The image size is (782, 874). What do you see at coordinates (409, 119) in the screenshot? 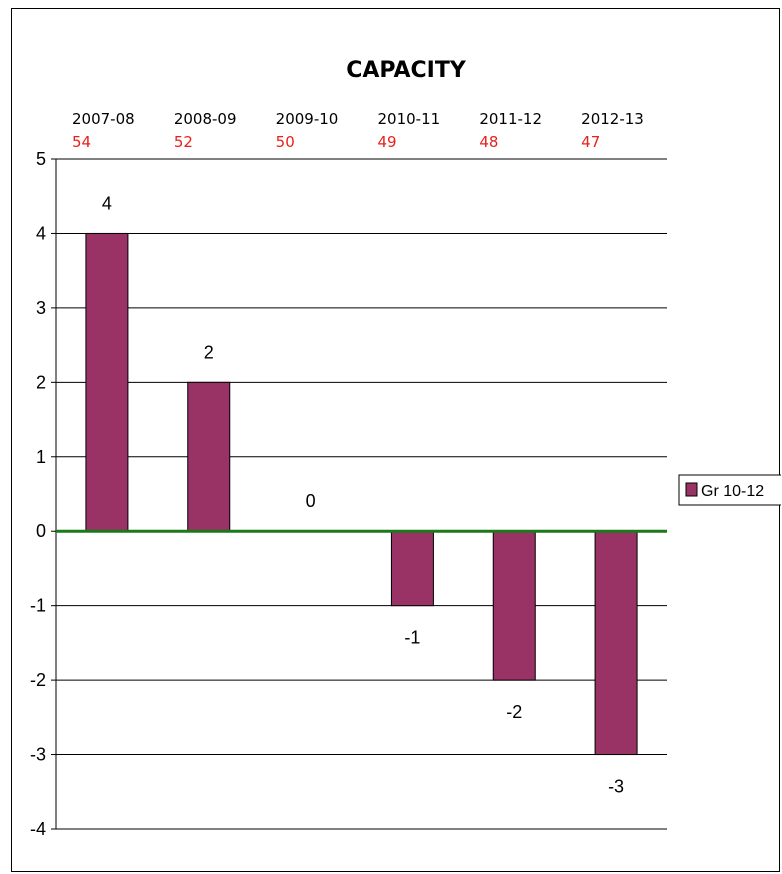
I see `category-label: 2010-11` at bounding box center [409, 119].